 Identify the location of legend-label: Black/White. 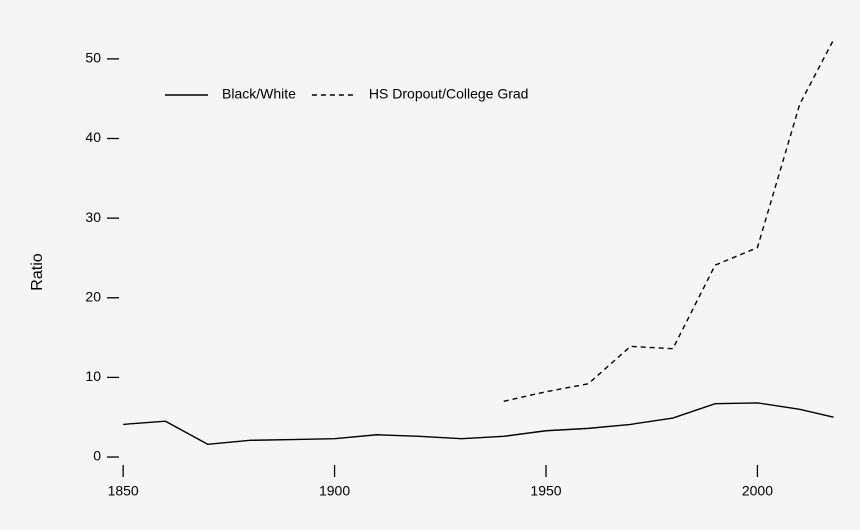
(259, 94).